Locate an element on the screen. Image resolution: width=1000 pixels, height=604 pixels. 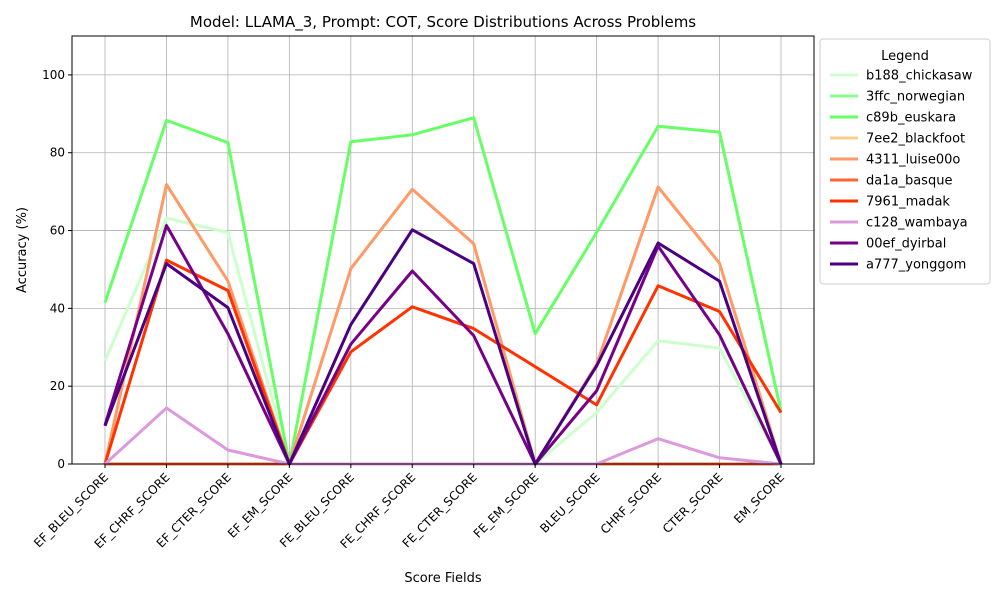
legend-label: 7ee2_blackfoot is located at coordinates (915, 139).